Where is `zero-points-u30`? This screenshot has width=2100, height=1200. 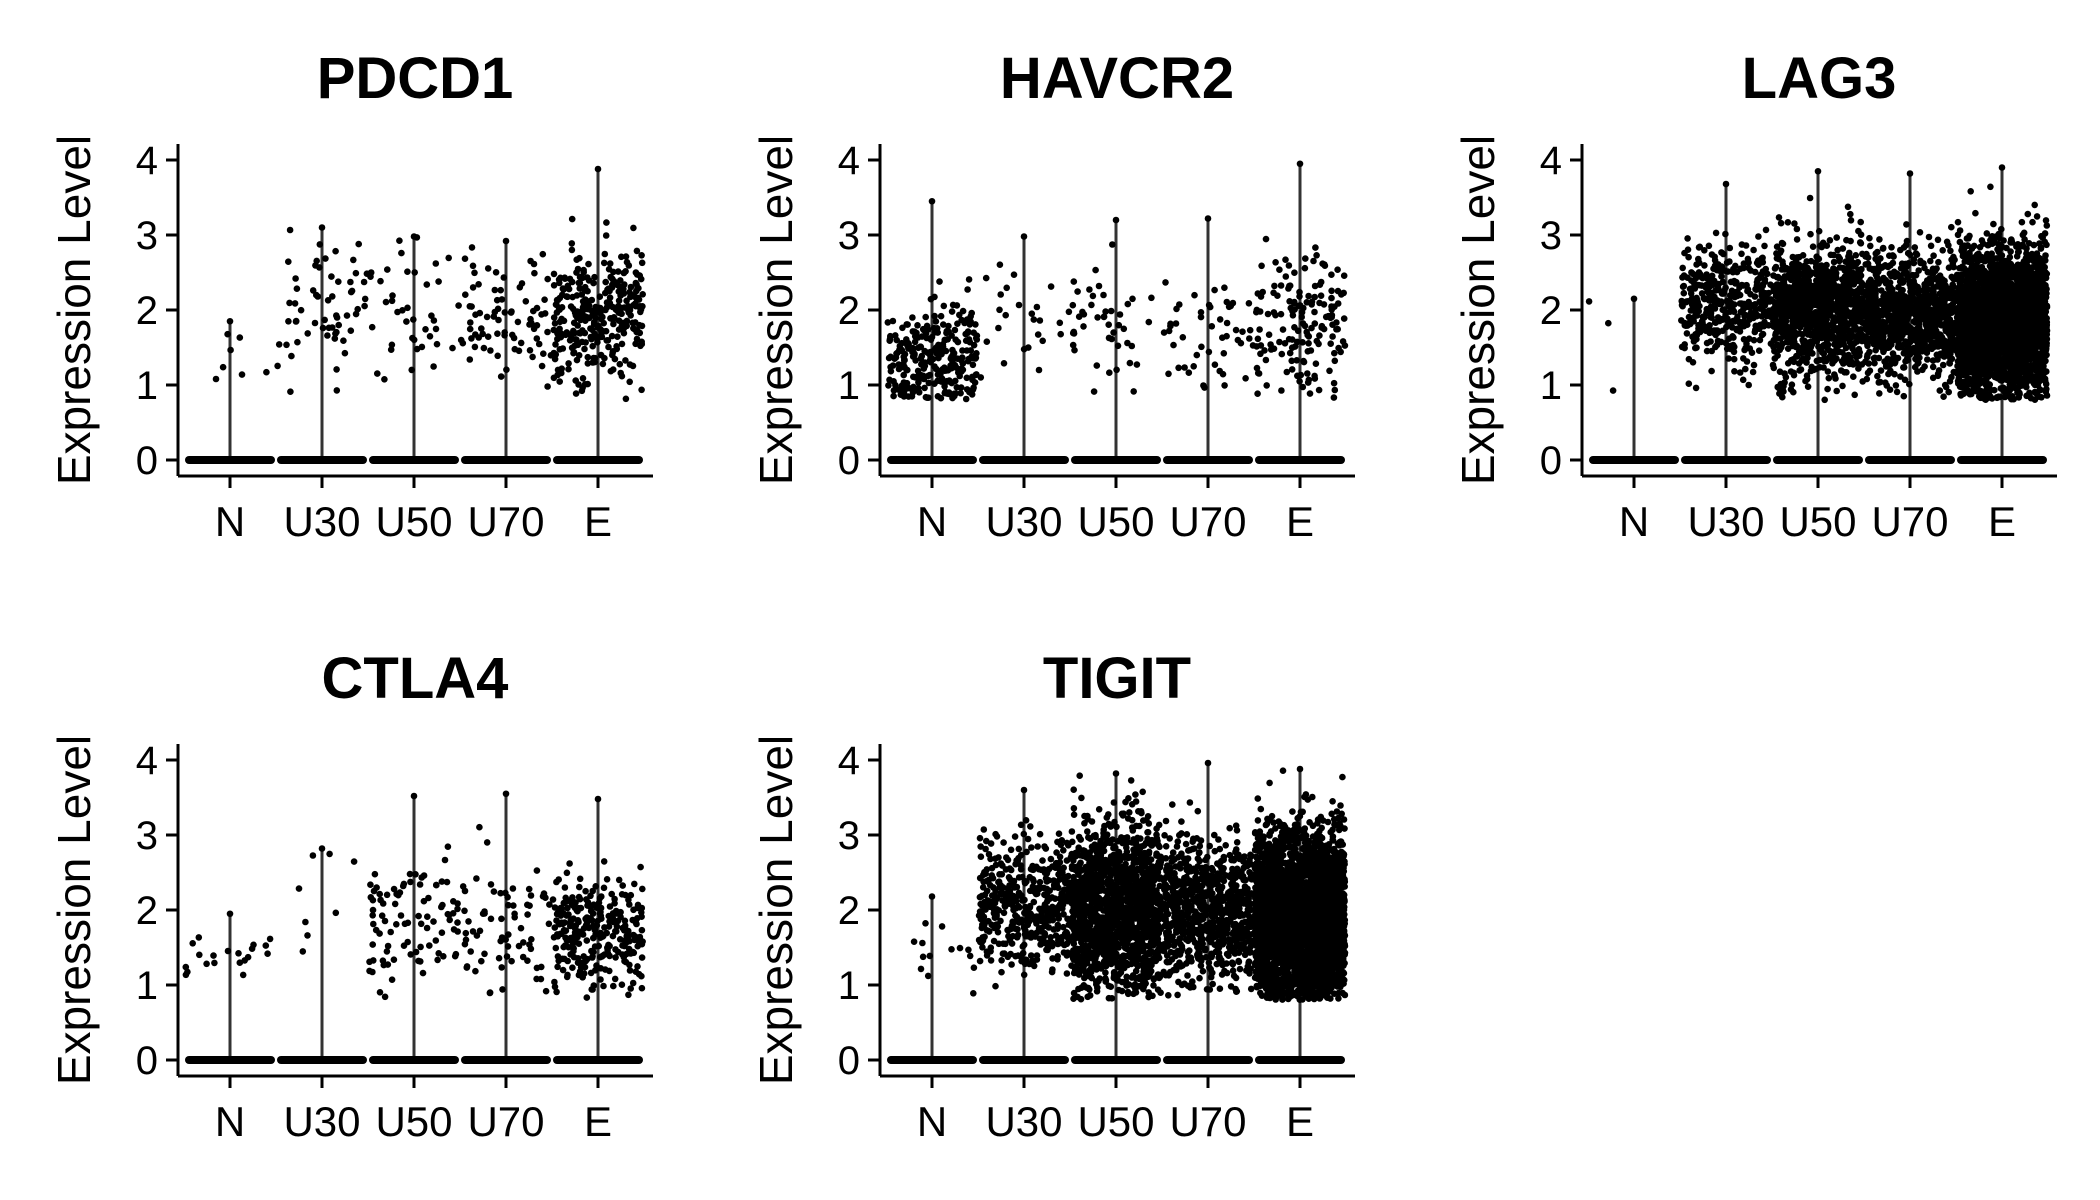 zero-points-u30 is located at coordinates (322, 460).